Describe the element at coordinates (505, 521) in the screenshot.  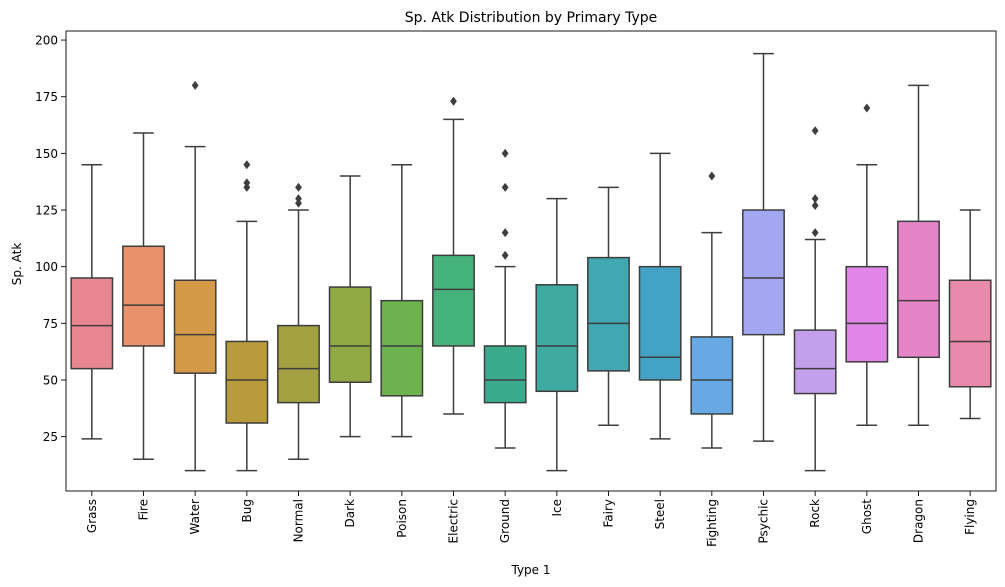
I see `x-tick-label: Ground` at that location.